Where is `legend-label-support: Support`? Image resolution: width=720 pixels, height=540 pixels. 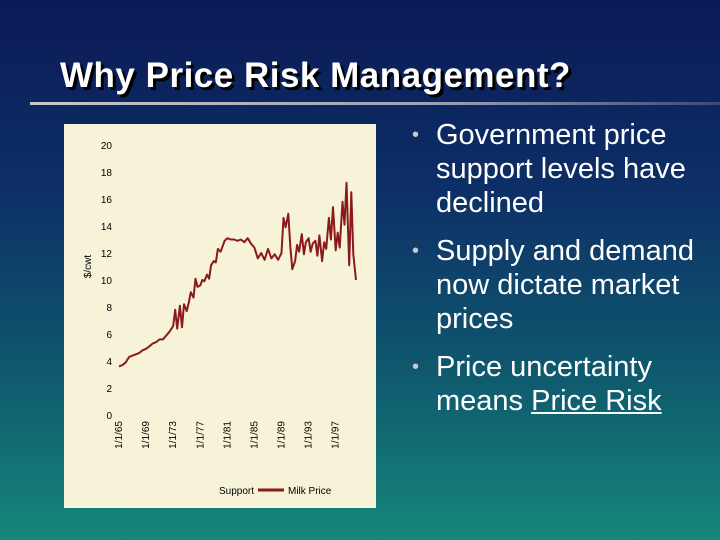 legend-label-support: Support is located at coordinates (236, 491).